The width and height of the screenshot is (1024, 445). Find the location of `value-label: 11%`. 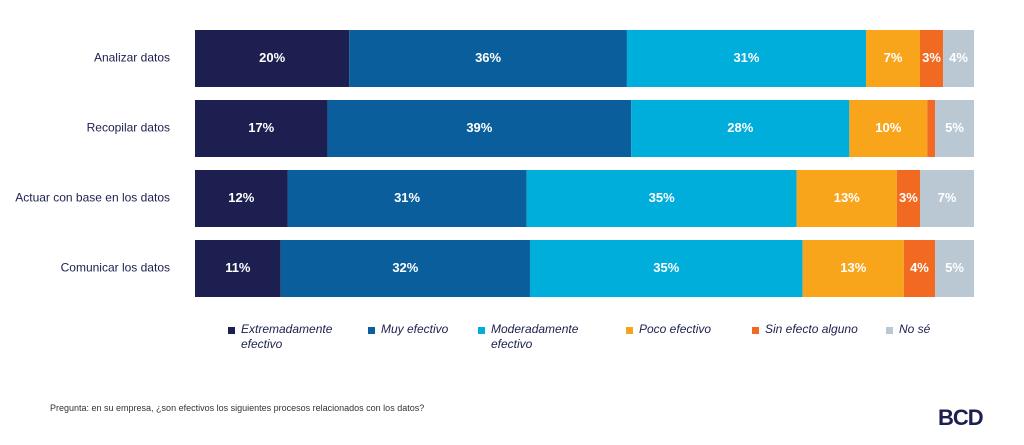

value-label: 11% is located at coordinates (238, 267).